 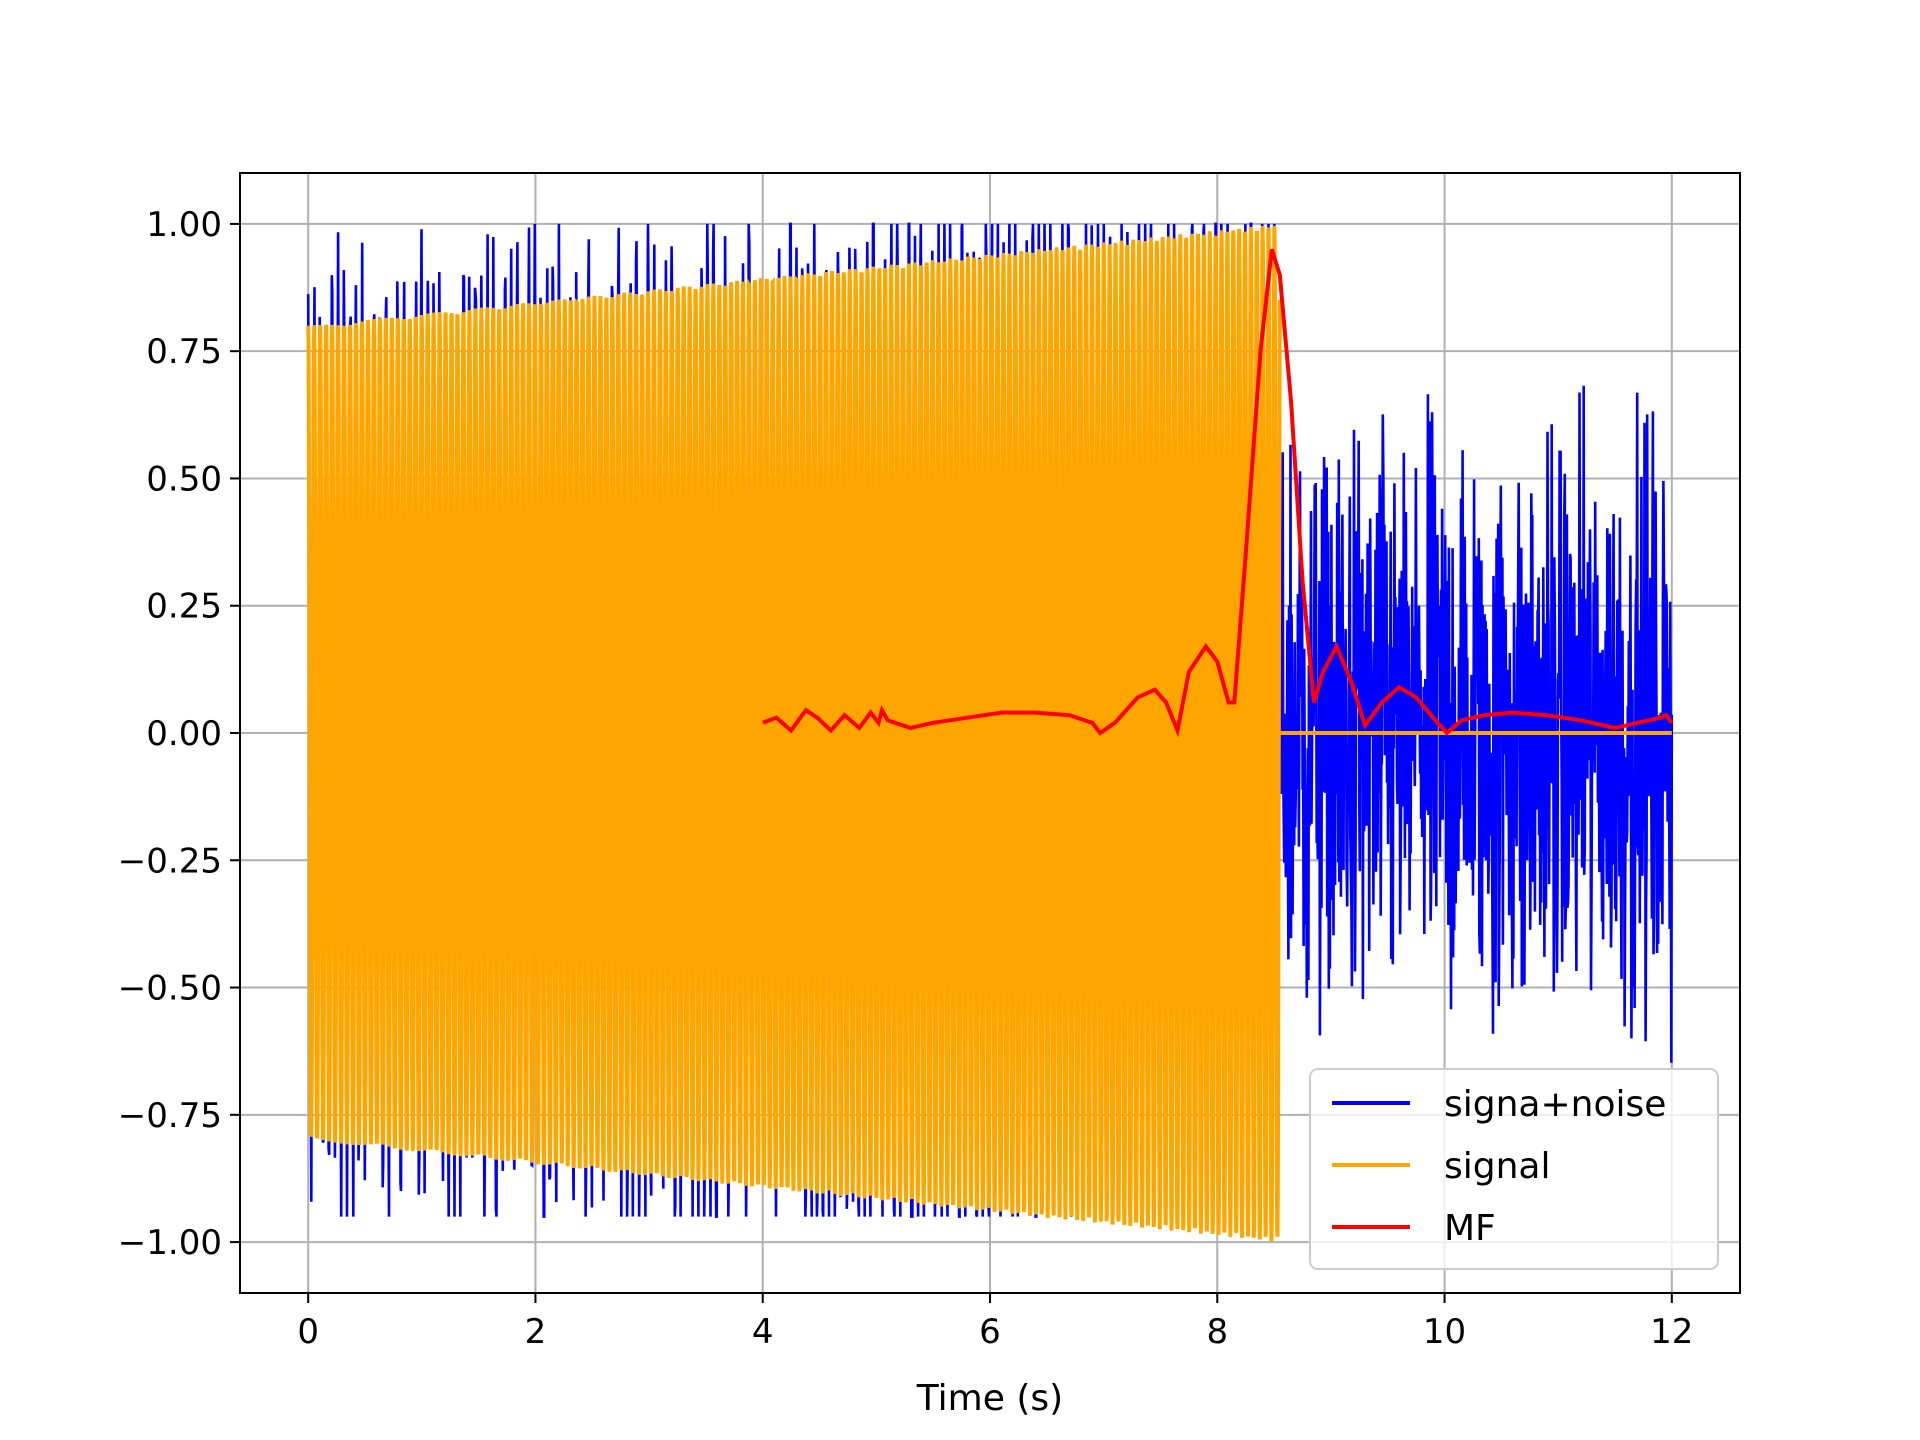 What do you see at coordinates (1470, 1228) in the screenshot?
I see `legend-label-mf: MF` at bounding box center [1470, 1228].